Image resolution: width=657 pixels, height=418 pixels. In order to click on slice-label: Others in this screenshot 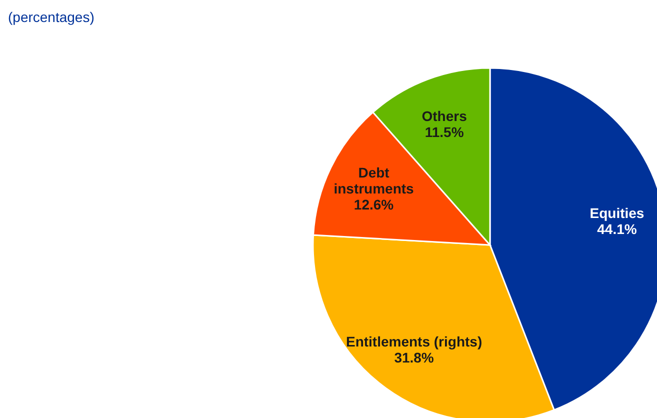, I will do `click(445, 116)`.